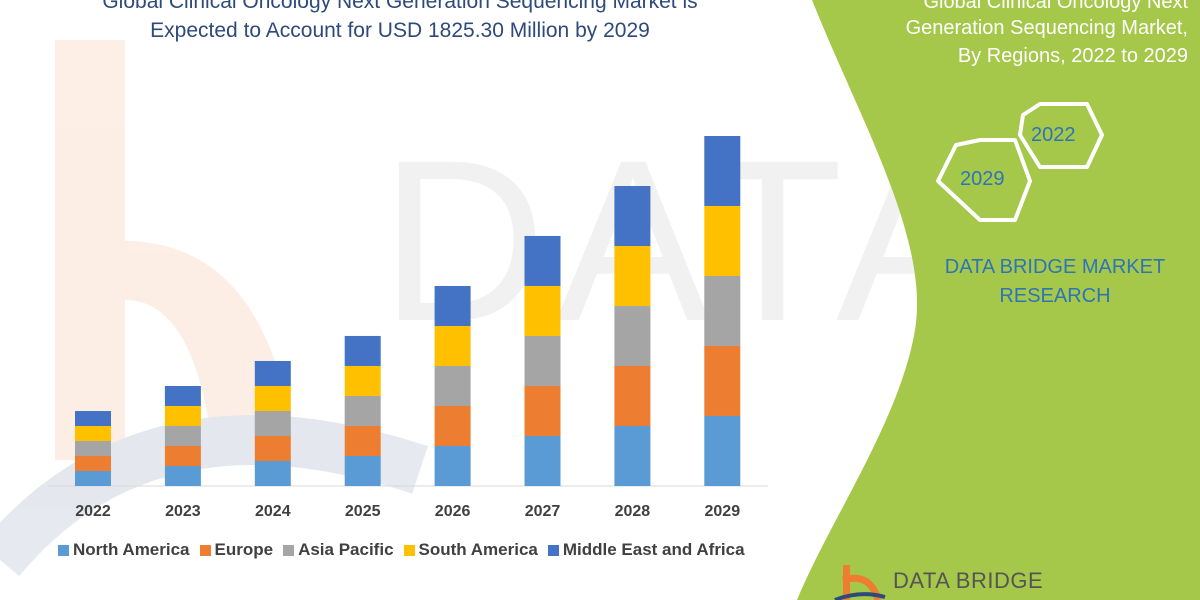  Describe the element at coordinates (722, 380) in the screenshot. I see `bar-segment-2029-europe` at that location.